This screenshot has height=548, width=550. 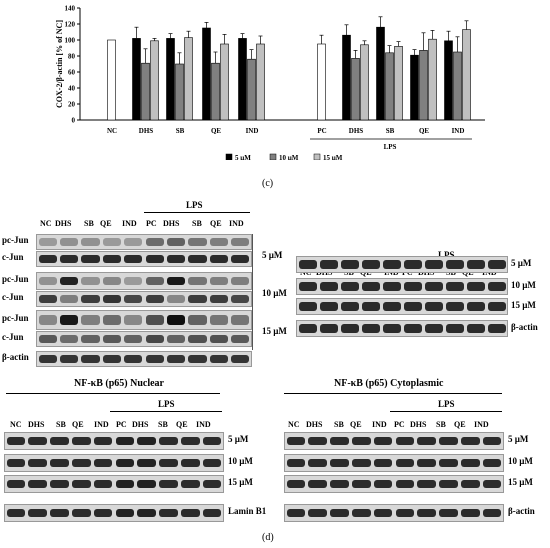 I want to click on cjun-dose-10: 10 µM, so click(x=274, y=293).